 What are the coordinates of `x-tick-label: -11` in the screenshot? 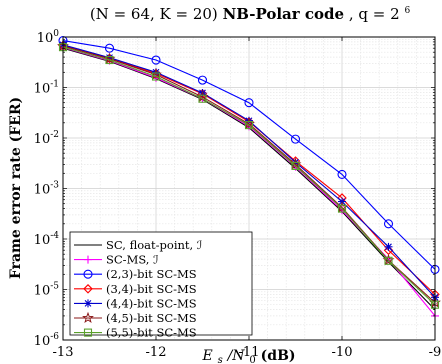 It's located at (249, 352).